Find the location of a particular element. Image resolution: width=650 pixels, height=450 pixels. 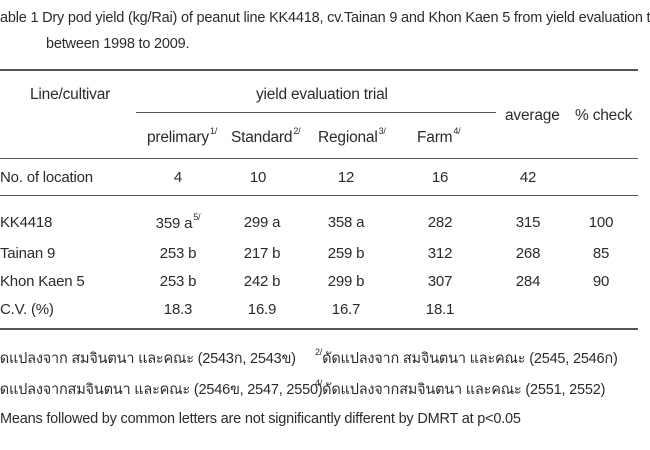

cell-farm: 282 is located at coordinates (440, 222).